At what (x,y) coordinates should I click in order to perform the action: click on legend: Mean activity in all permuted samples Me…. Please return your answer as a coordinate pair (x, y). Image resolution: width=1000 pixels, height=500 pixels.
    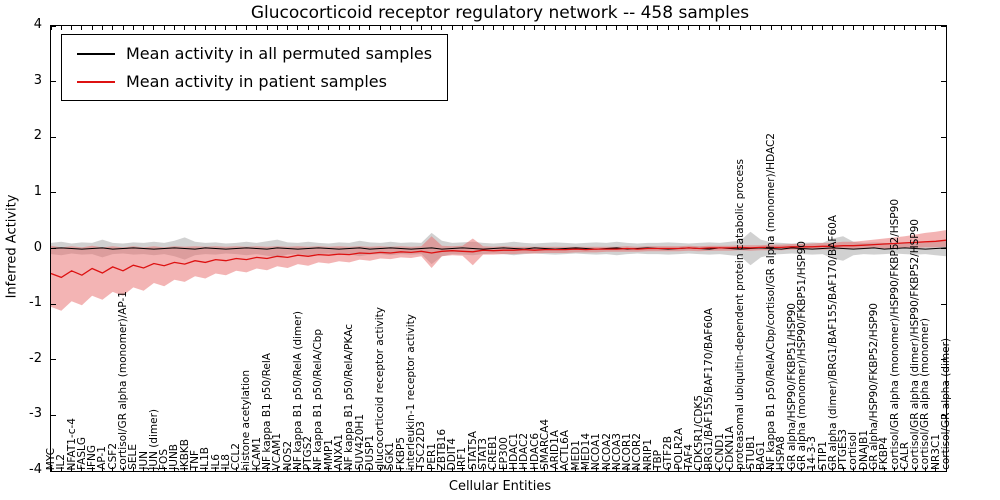
    Looking at the image, I should click on (255, 67).